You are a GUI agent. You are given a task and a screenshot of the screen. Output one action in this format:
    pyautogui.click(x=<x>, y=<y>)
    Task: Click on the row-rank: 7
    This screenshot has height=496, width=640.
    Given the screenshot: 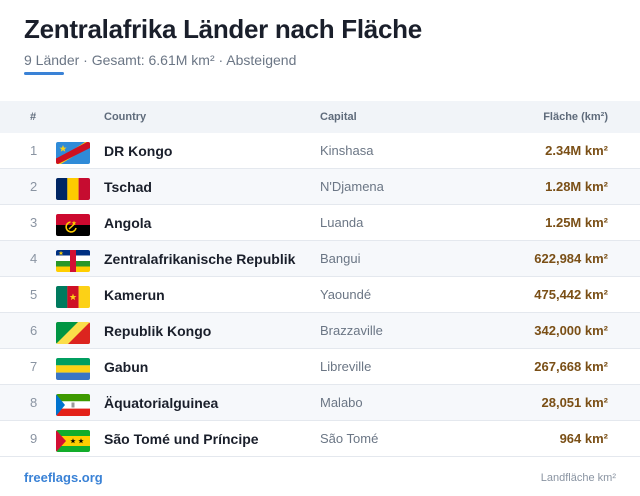 What is the action you would take?
    pyautogui.click(x=34, y=366)
    